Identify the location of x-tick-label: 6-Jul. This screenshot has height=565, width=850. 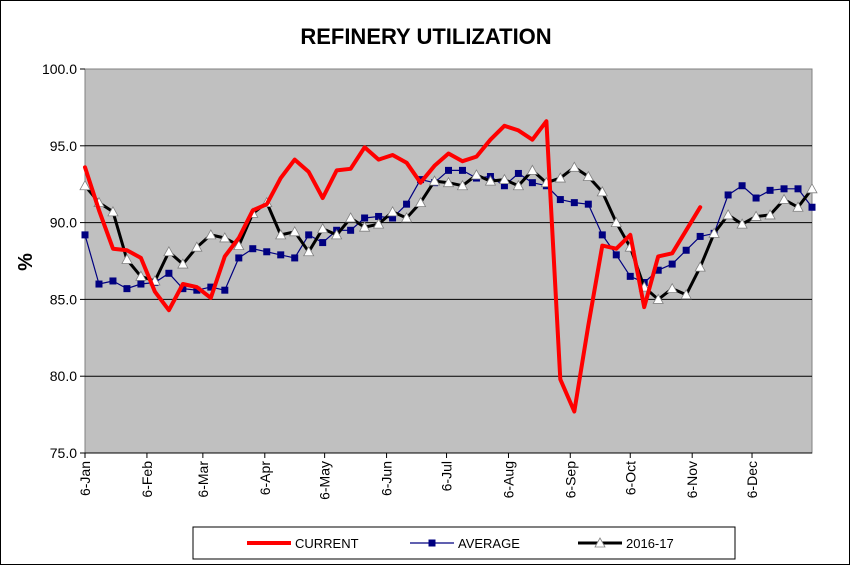
(447, 476).